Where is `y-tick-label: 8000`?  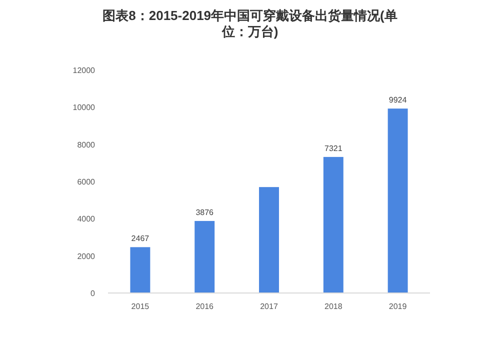
y-tick-label: 8000 is located at coordinates (86, 145).